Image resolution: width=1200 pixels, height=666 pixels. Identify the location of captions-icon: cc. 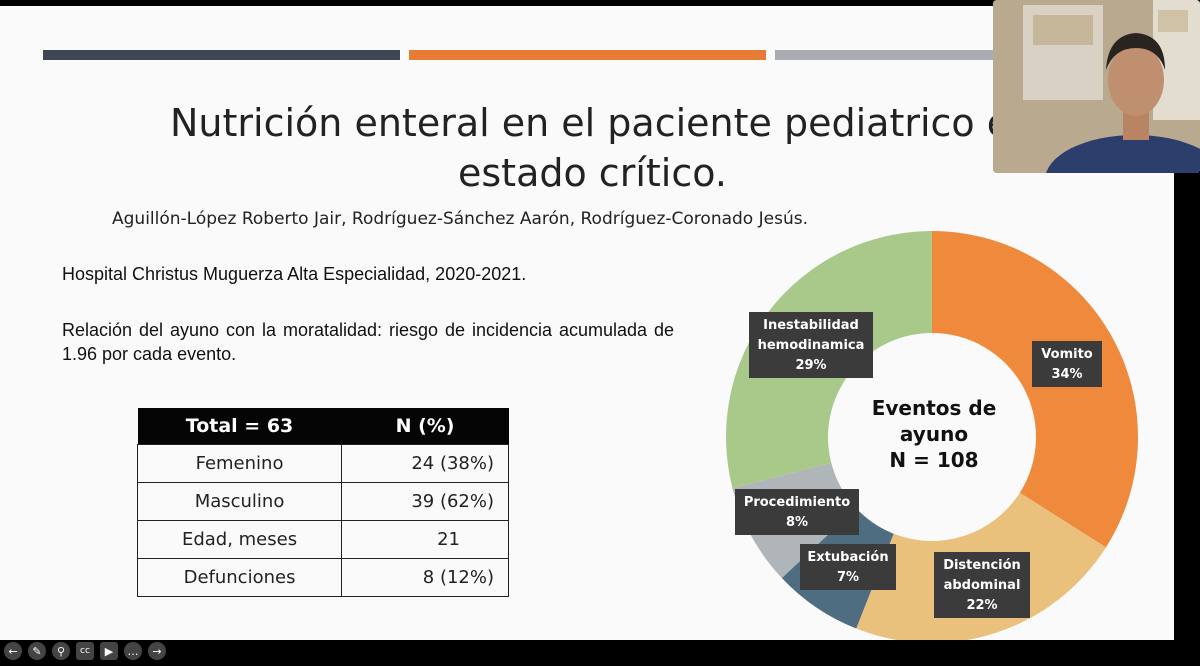
(85, 651).